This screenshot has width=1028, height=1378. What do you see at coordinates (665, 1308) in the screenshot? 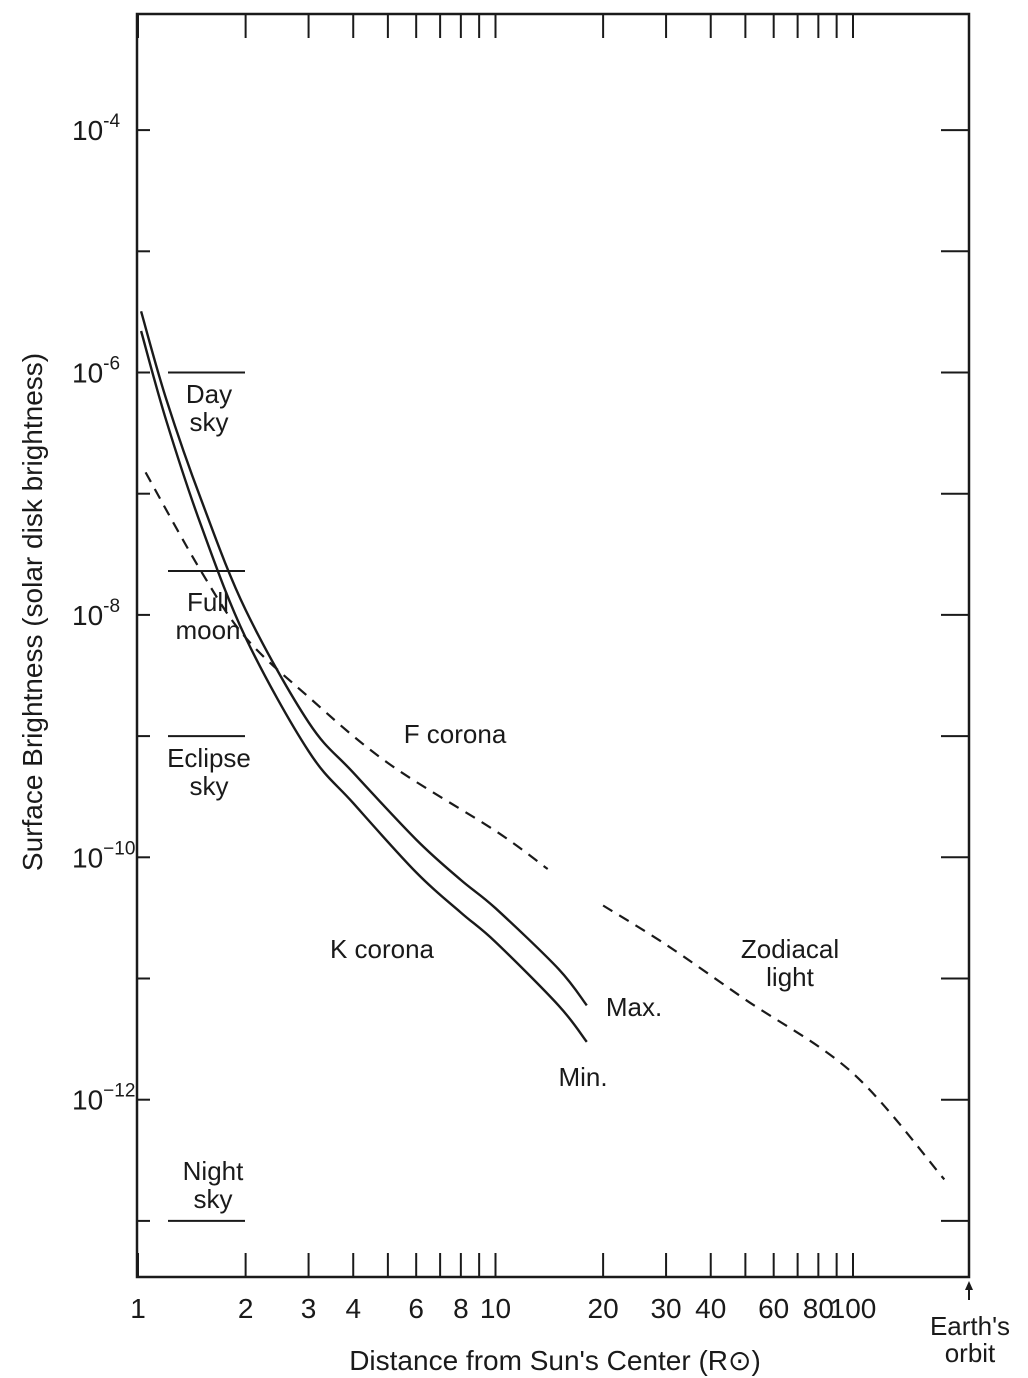
I see `x-tick-label: 30` at bounding box center [665, 1308].